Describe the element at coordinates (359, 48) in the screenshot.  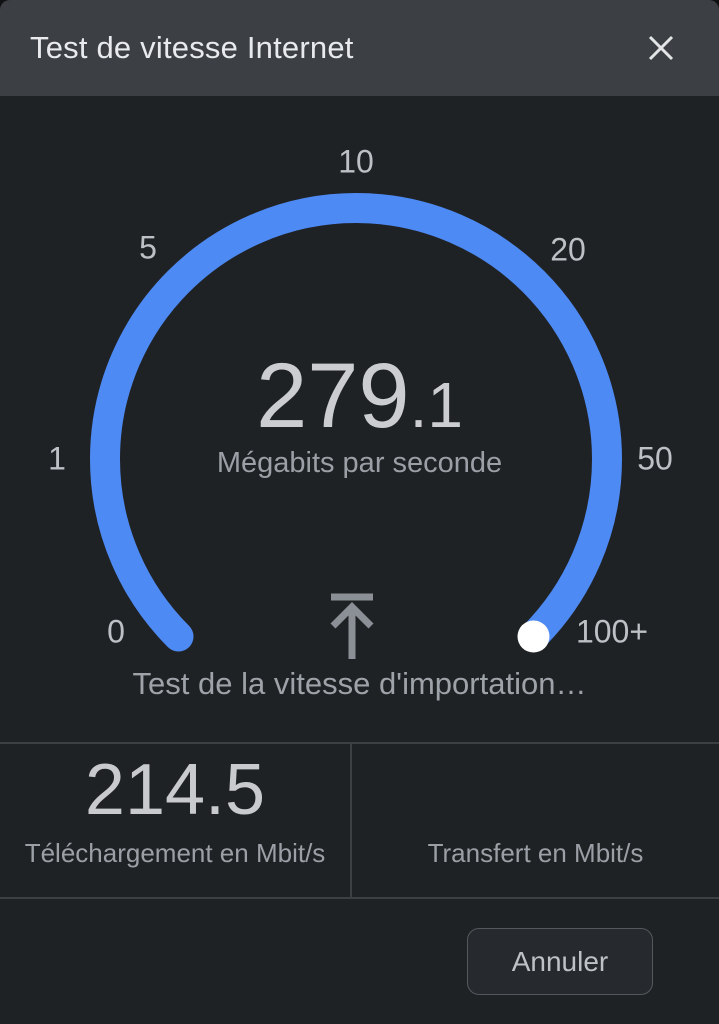
I see `dialog-header: Test de vitesse Internet` at that location.